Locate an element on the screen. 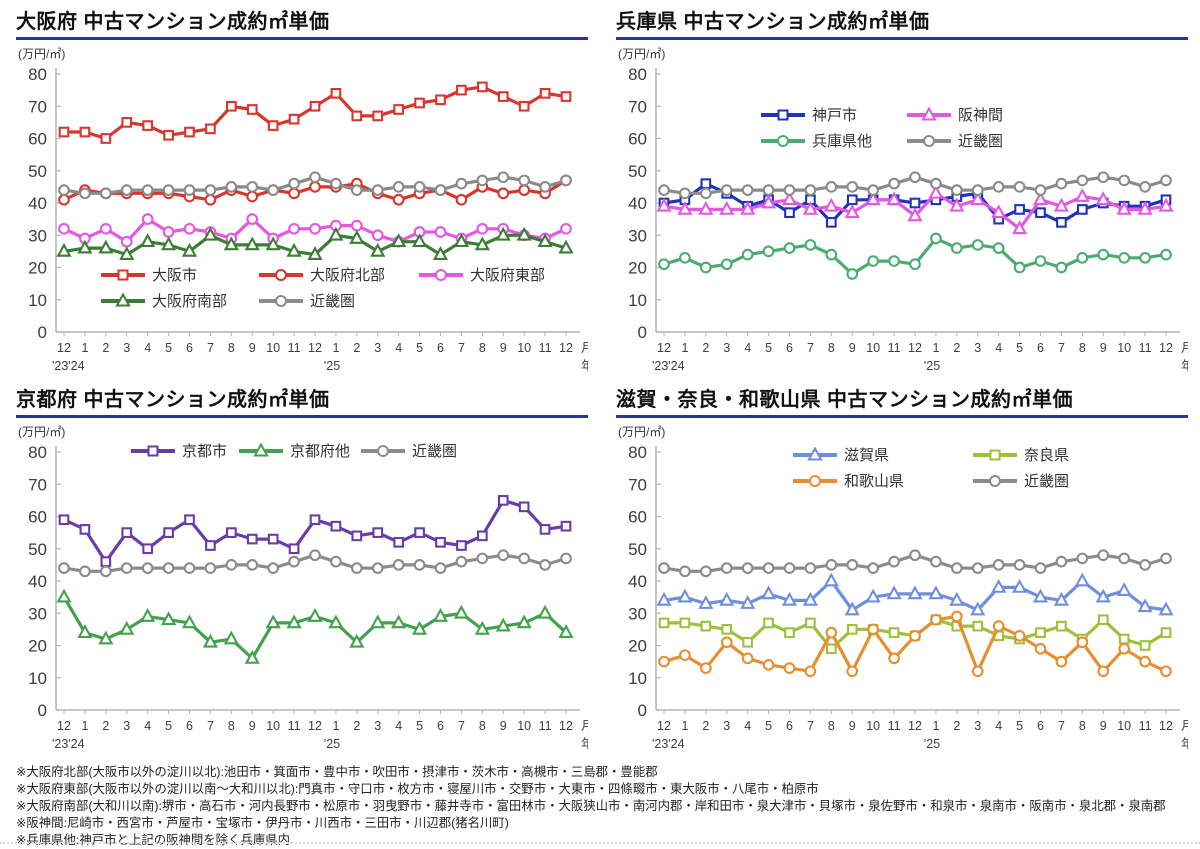  legend-label: 滋賀県 is located at coordinates (867, 455).